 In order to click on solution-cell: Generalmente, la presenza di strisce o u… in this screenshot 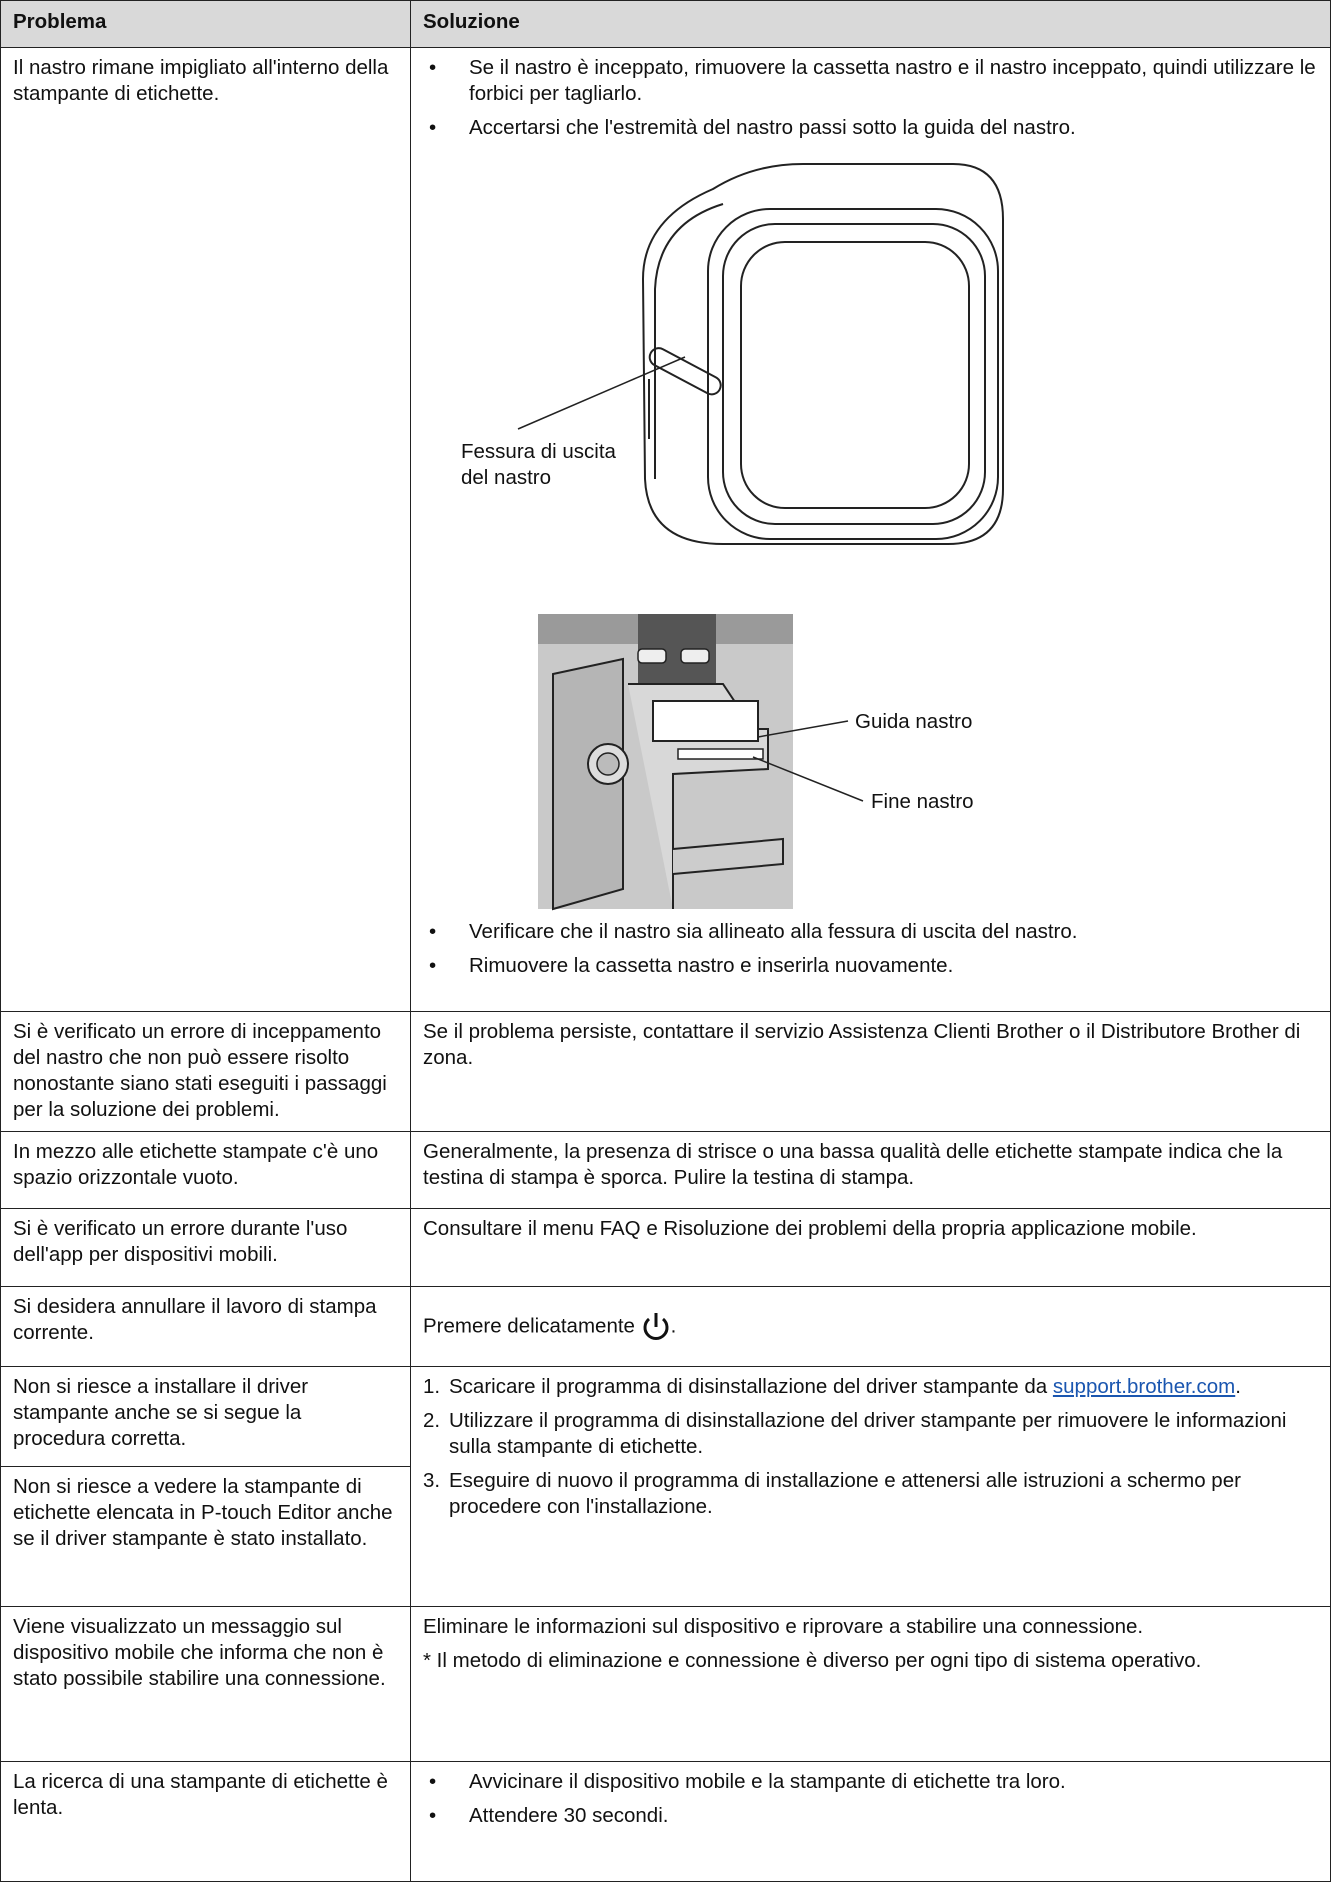, I will do `click(870, 1170)`.